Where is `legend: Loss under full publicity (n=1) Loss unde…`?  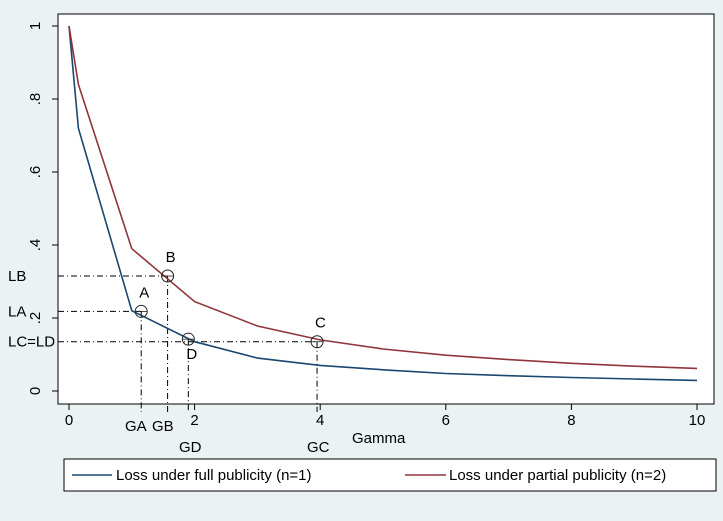 legend: Loss under full publicity (n=1) Loss unde… is located at coordinates (390, 475).